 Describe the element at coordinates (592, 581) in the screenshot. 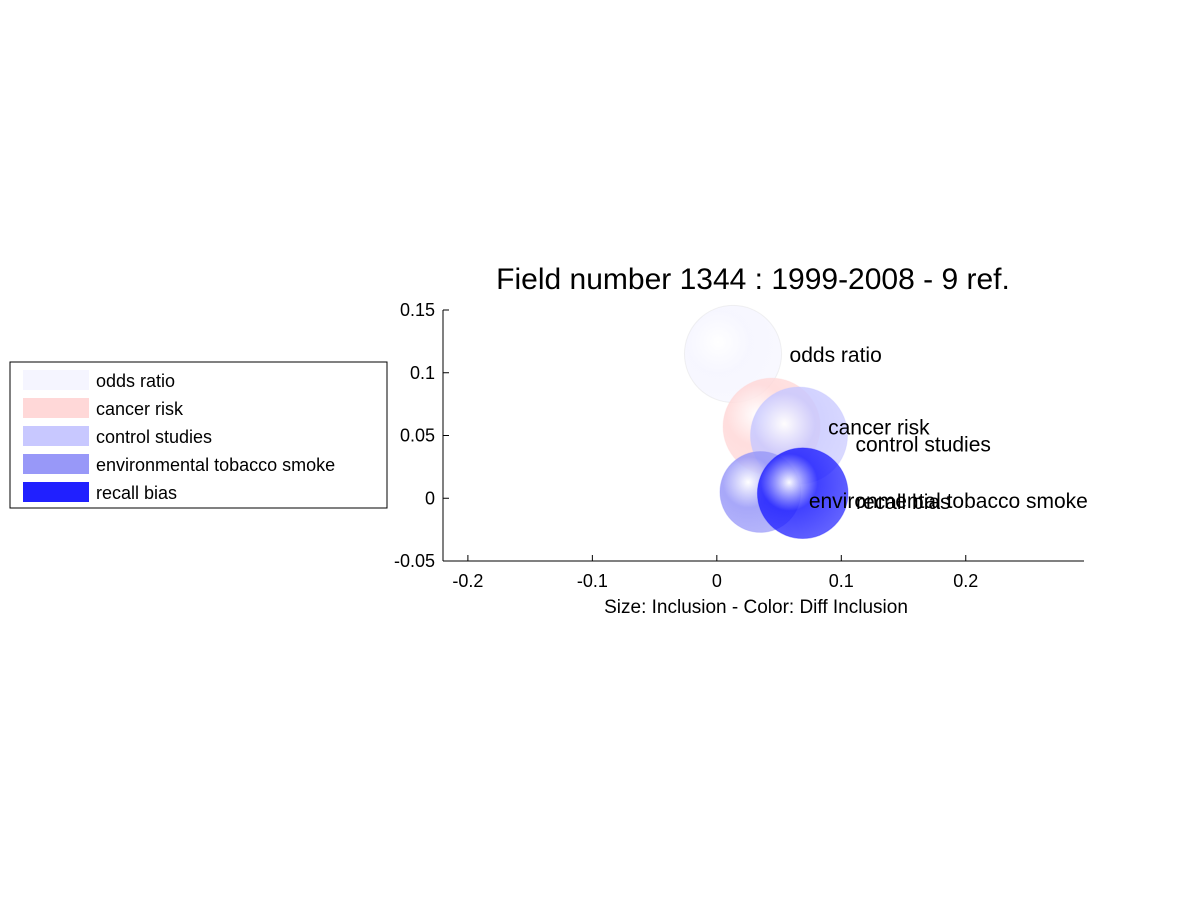

I see `x-tick-label: -0.1` at that location.